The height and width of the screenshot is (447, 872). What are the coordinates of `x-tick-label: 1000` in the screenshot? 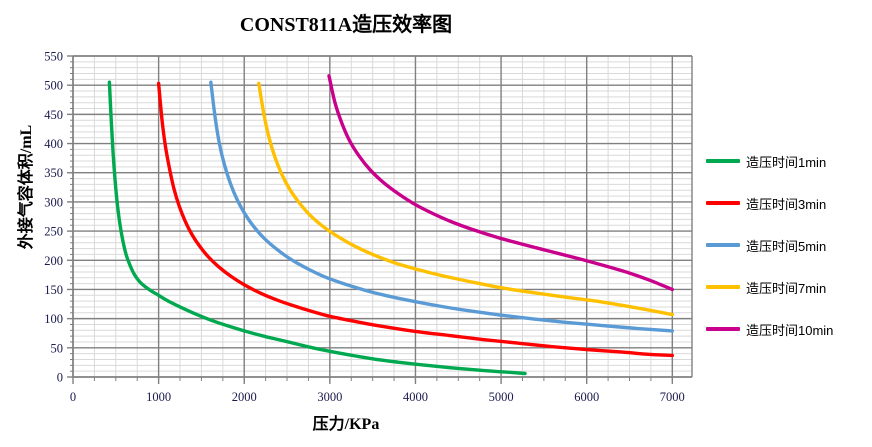 It's located at (158, 397).